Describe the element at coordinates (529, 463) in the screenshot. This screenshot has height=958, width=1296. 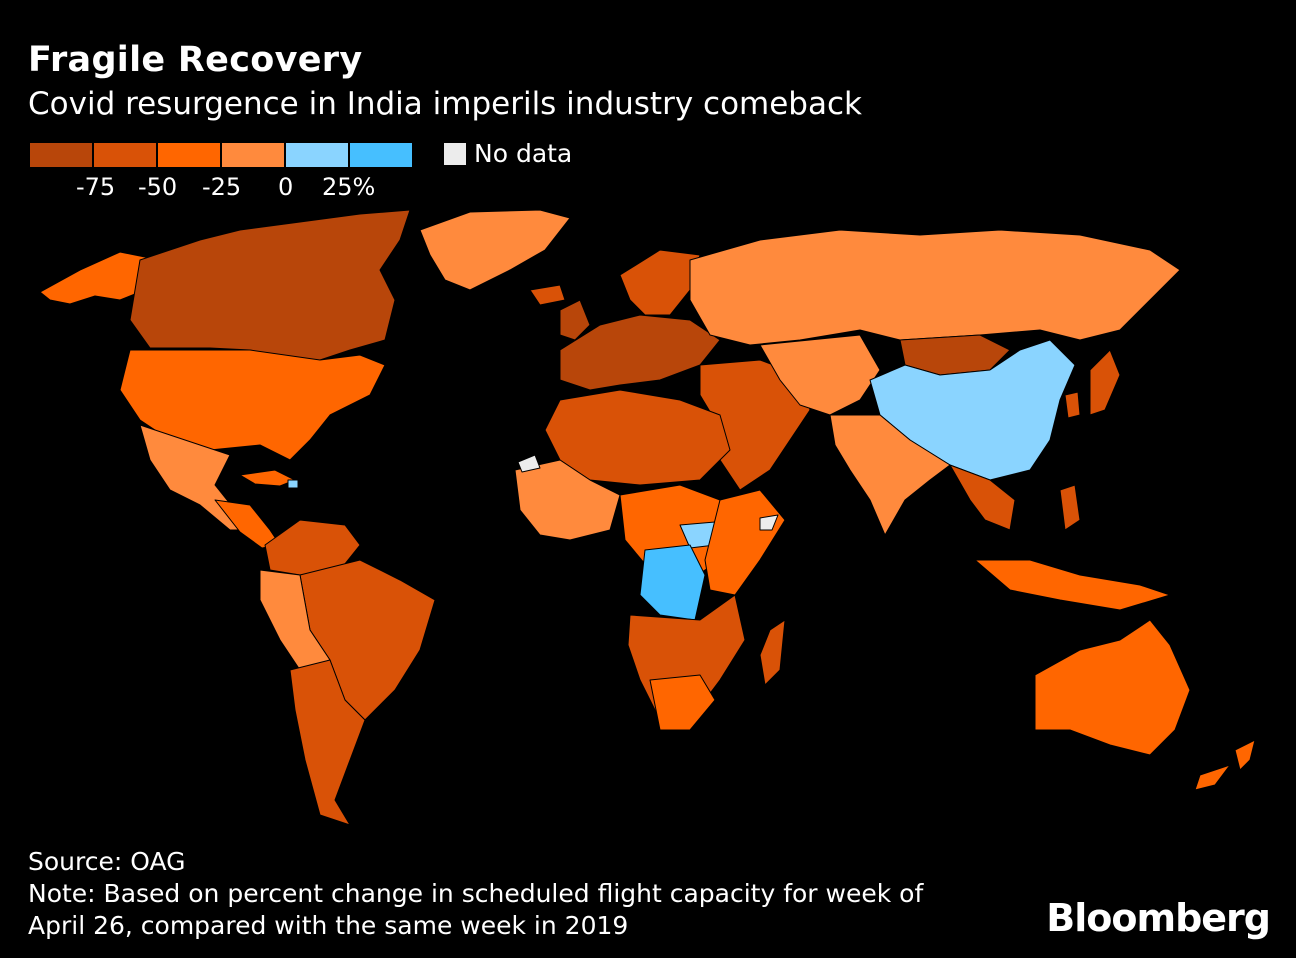
I see `region-western-sahara` at that location.